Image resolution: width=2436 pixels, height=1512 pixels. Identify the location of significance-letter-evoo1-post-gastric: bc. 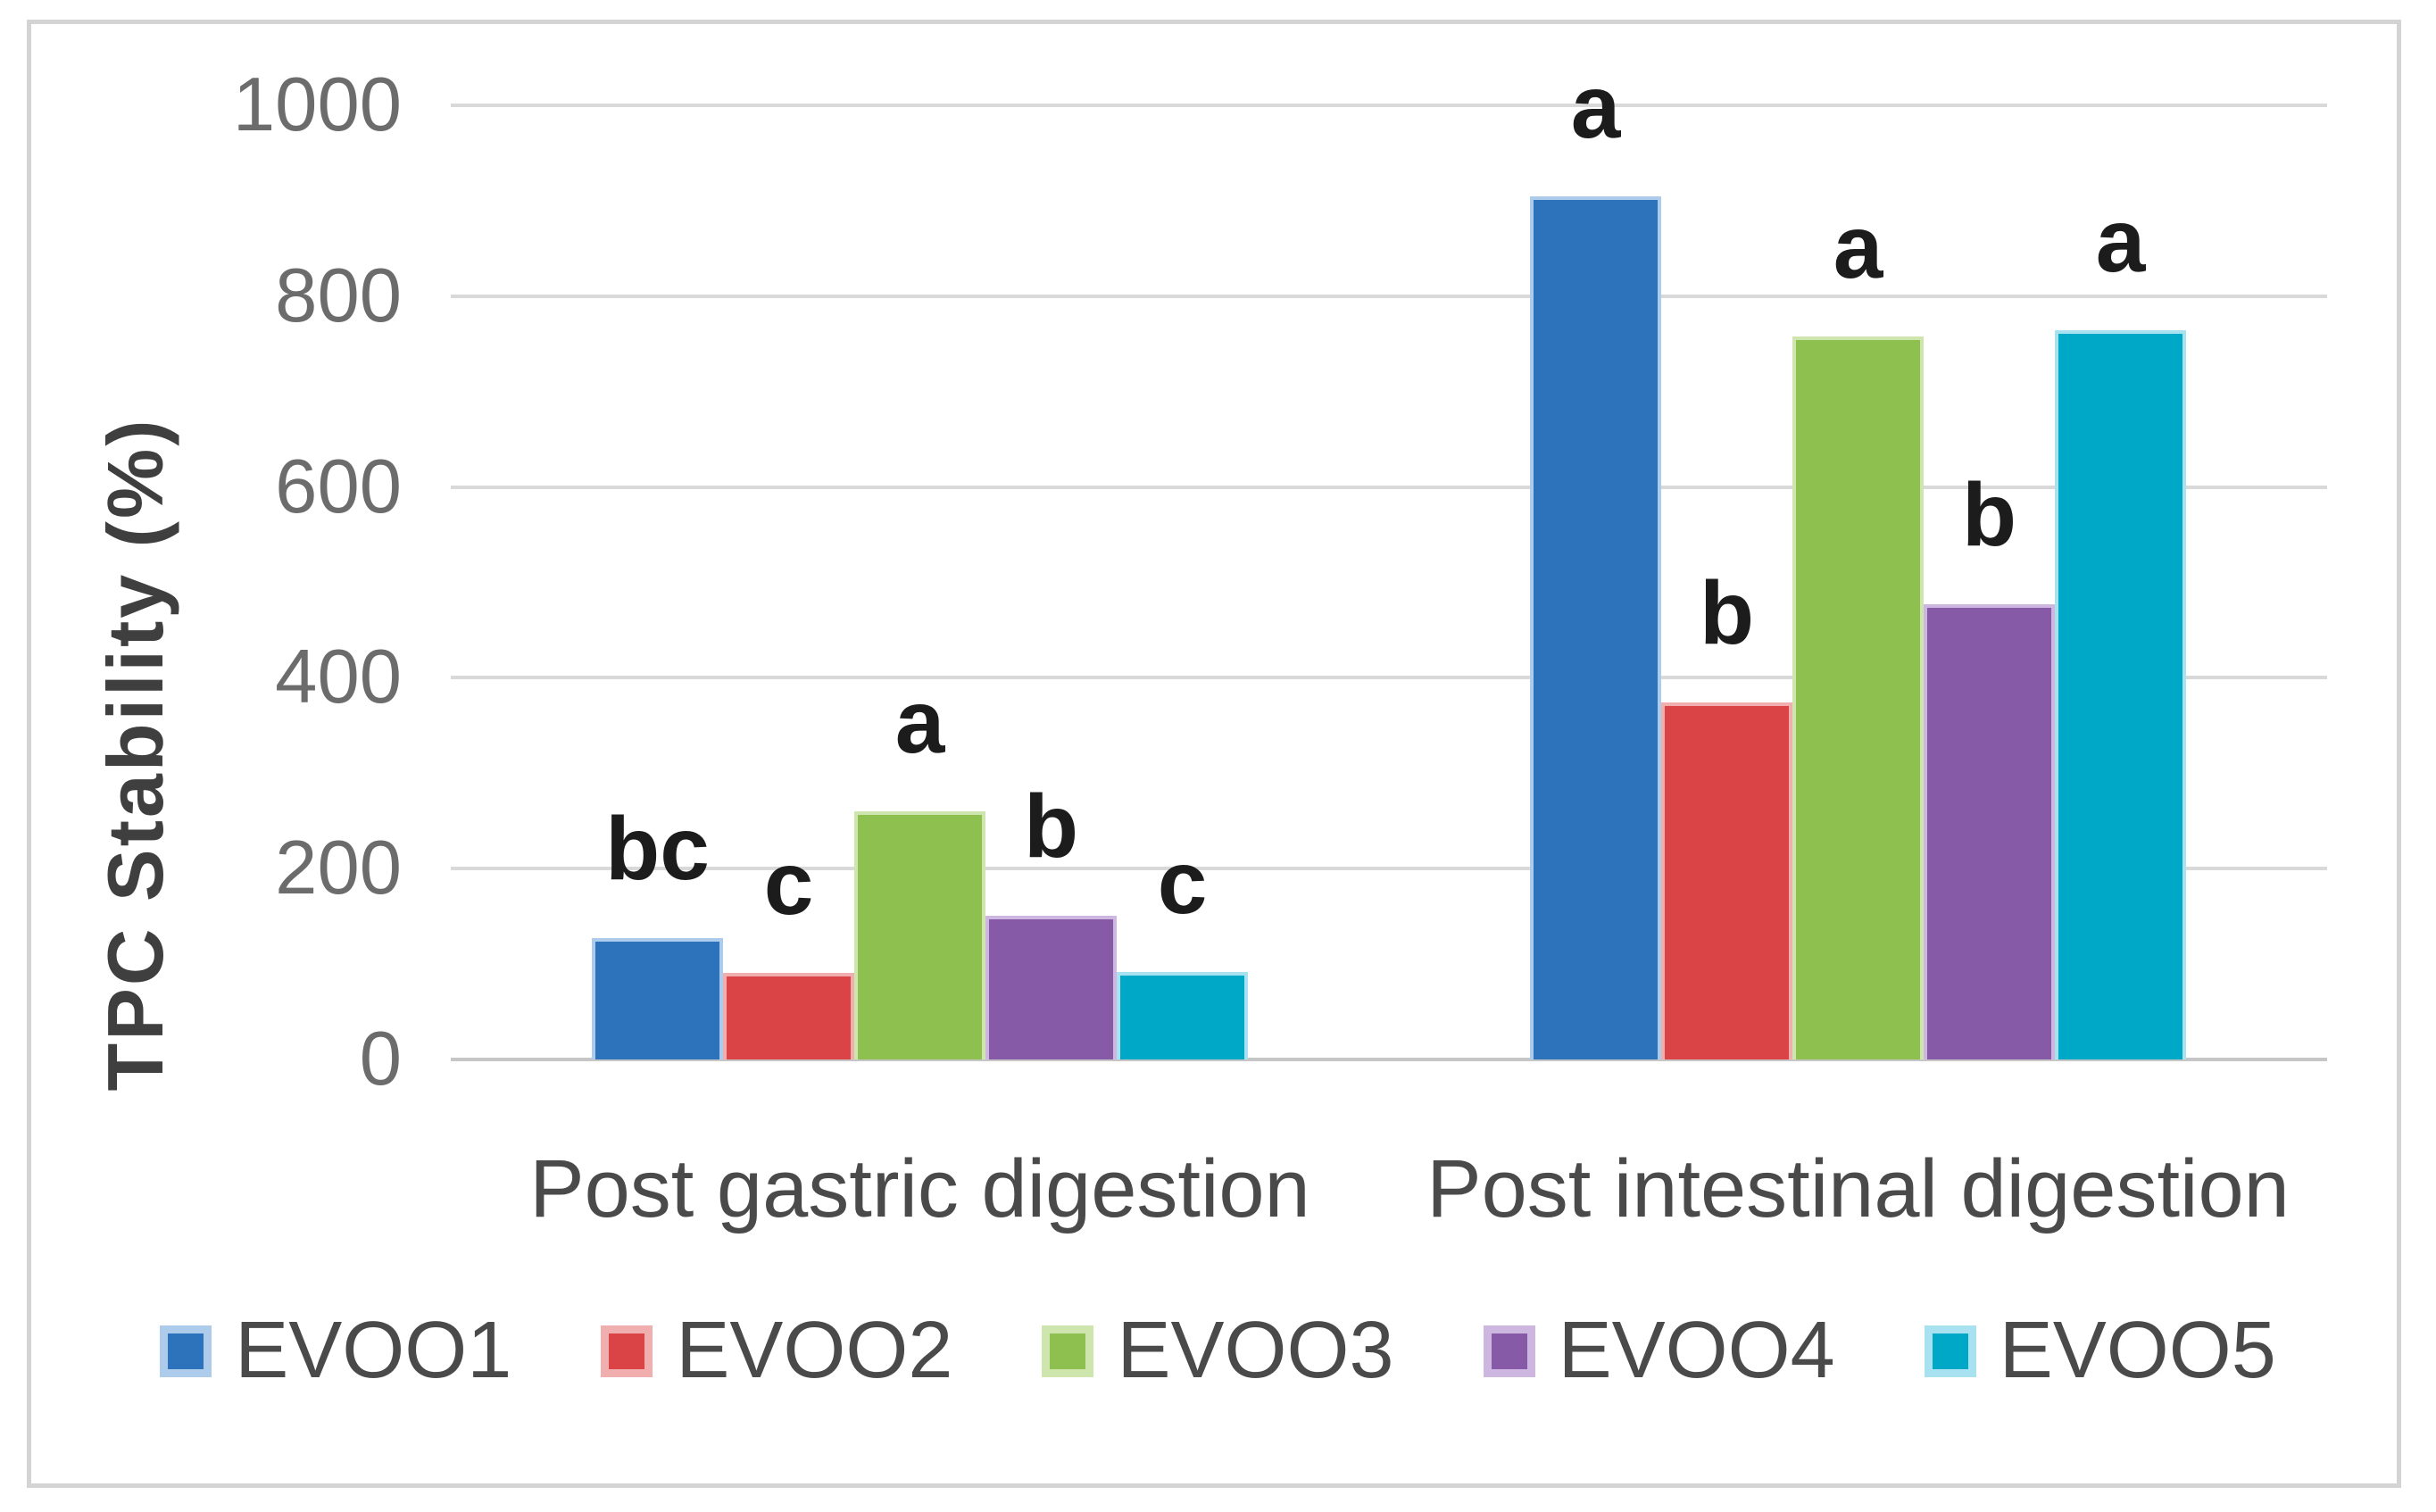
(657, 850).